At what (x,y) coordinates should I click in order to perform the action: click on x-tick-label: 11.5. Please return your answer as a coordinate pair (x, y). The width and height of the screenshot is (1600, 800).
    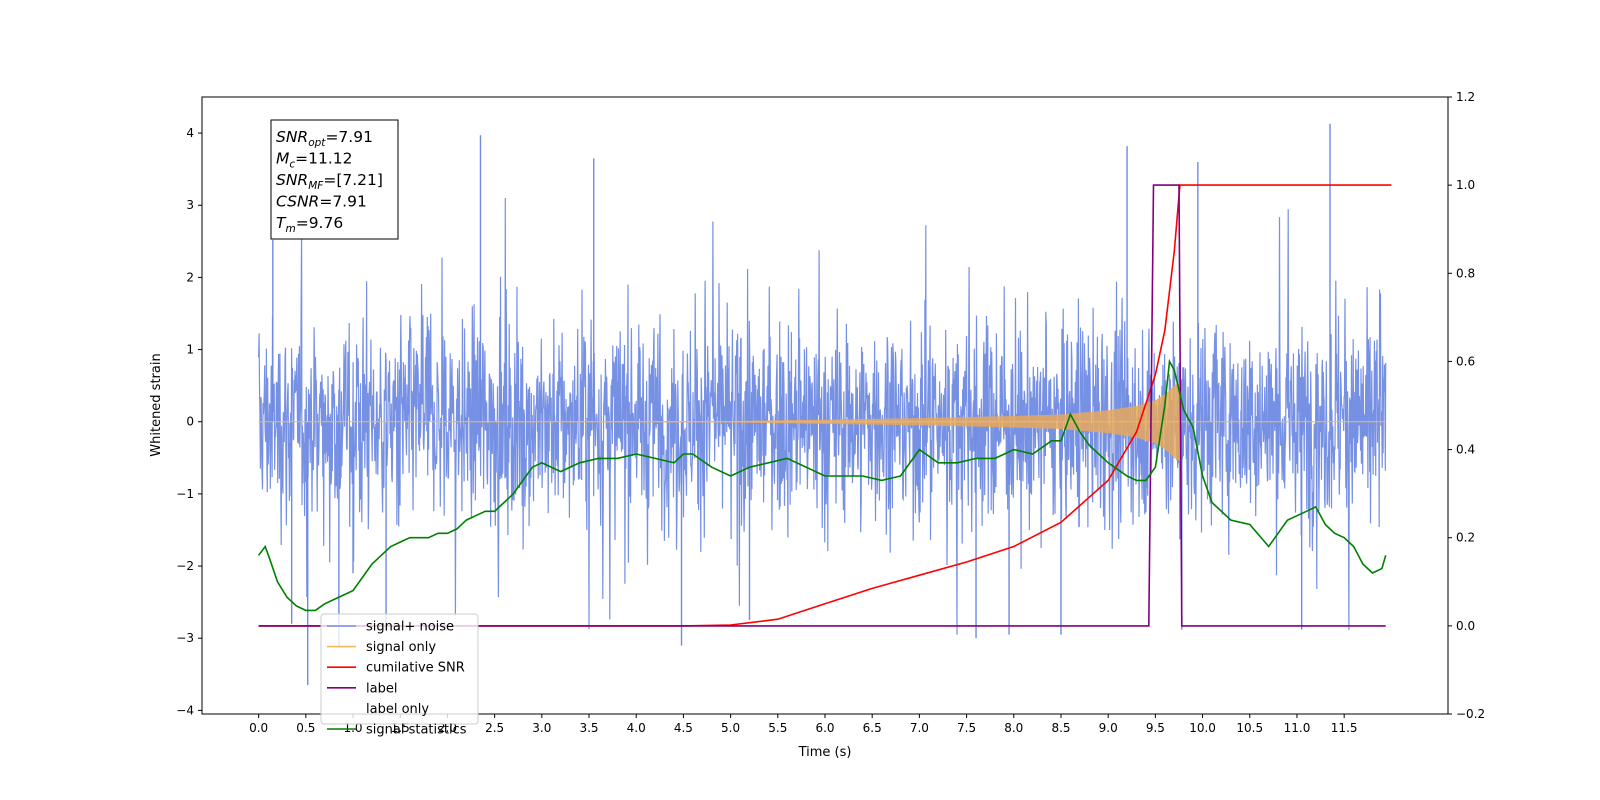
    Looking at the image, I should click on (1344, 728).